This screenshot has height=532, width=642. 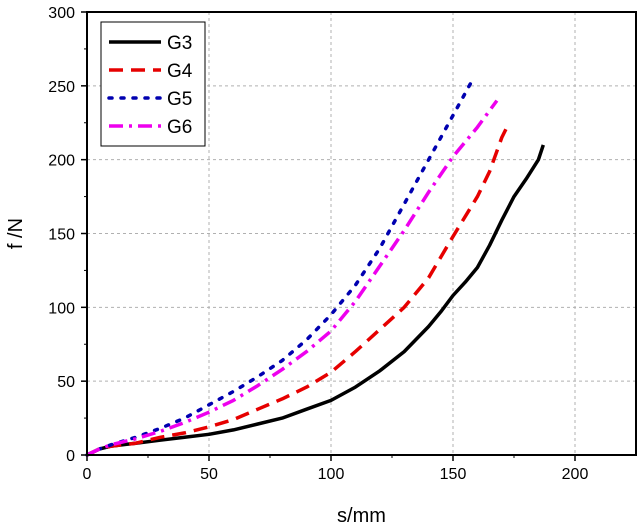 What do you see at coordinates (70, 456) in the screenshot?
I see `y-tick-label: 0` at bounding box center [70, 456].